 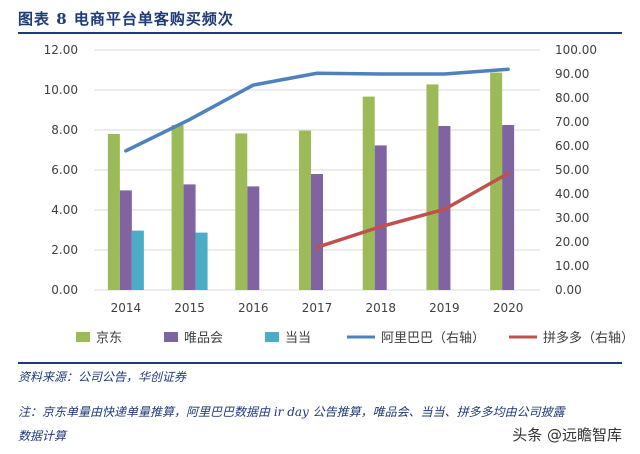 What do you see at coordinates (320, 33) in the screenshot?
I see `title-divider` at bounding box center [320, 33].